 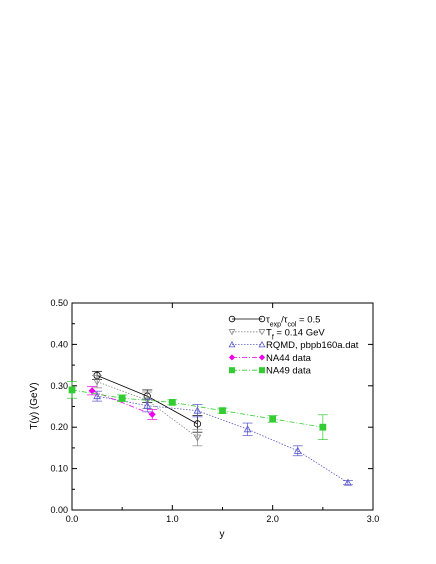 What do you see at coordinates (172, 519) in the screenshot?
I see `x-tick-label: 1.0` at bounding box center [172, 519].